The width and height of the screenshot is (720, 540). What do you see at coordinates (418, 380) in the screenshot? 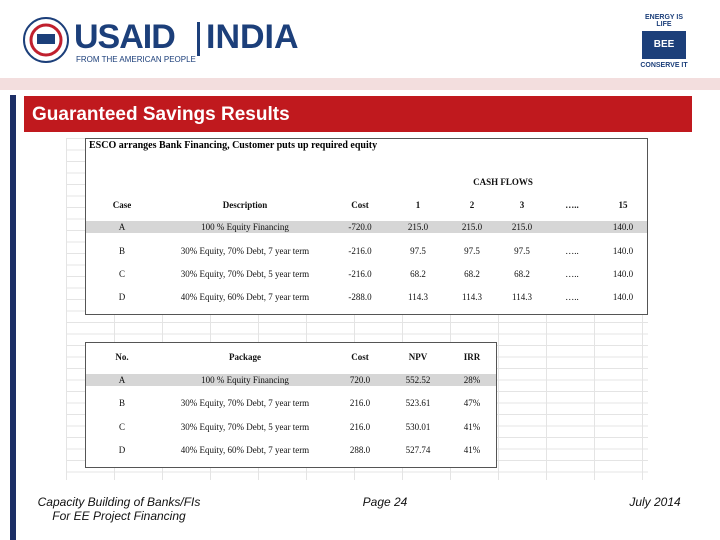
I see `table-cell: 552.52` at bounding box center [418, 380].